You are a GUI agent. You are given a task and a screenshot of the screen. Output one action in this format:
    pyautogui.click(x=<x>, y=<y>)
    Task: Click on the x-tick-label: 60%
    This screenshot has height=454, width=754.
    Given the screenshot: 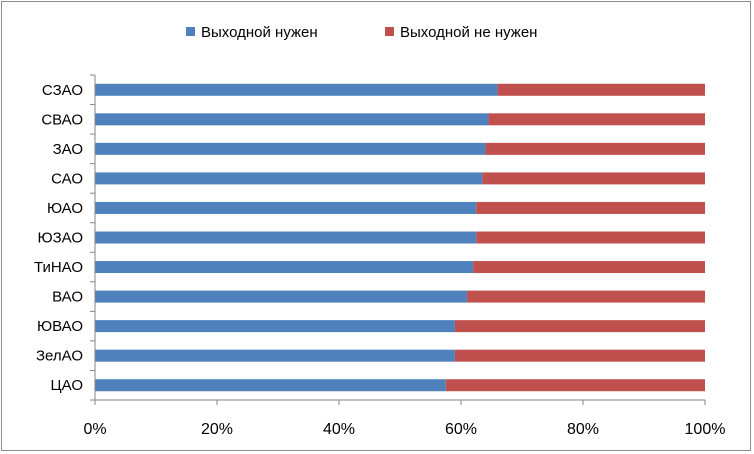 What is the action you would take?
    pyautogui.click(x=461, y=429)
    